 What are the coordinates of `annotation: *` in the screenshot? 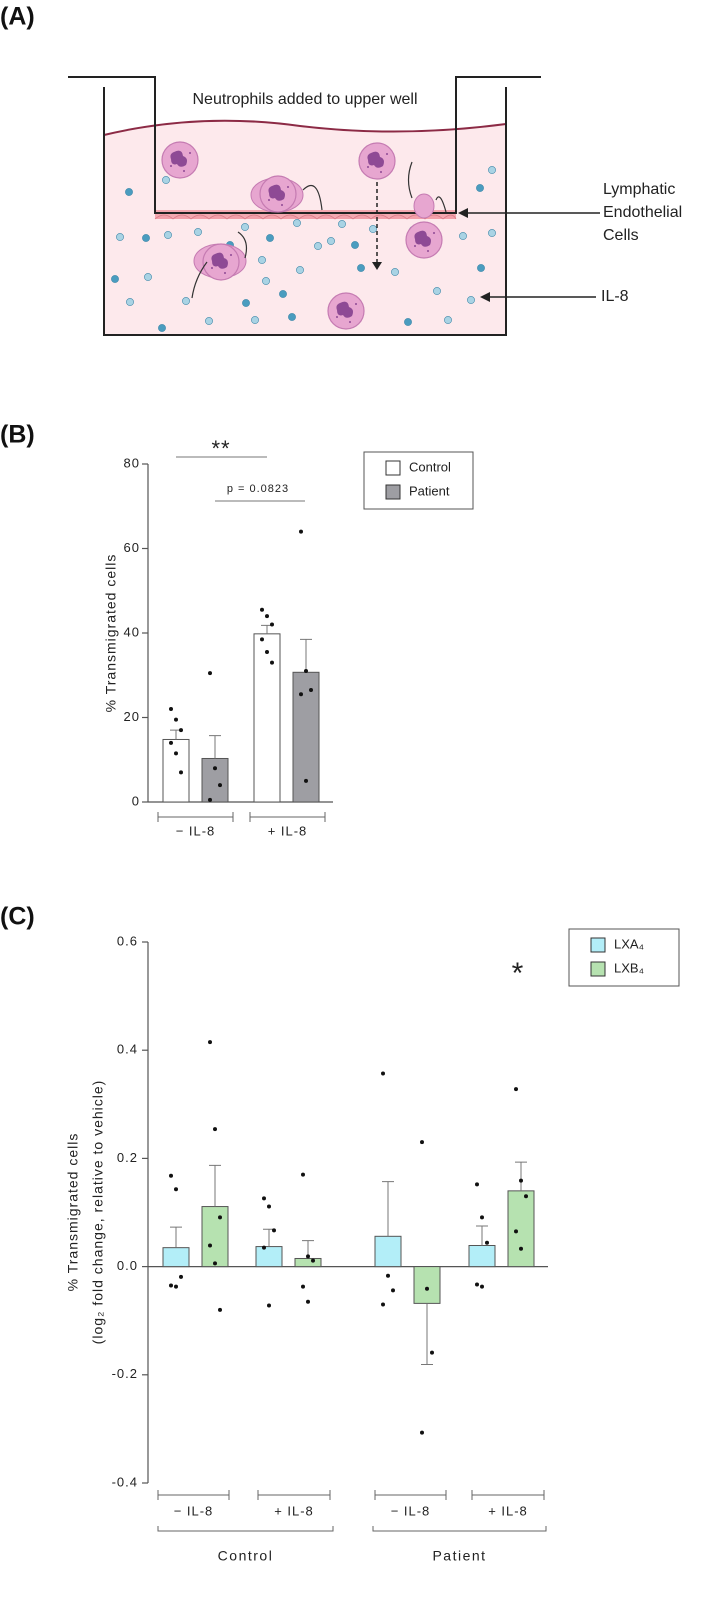 It's located at (518, 973).